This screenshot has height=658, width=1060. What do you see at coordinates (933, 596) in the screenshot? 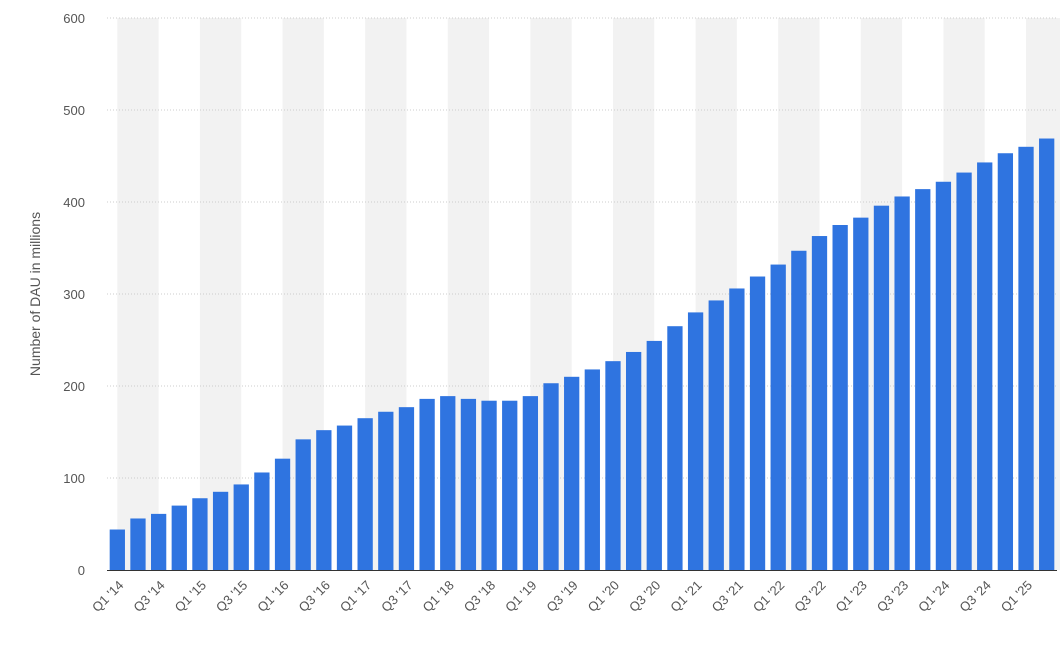
I see `x-tick-label: Q1 '24` at bounding box center [933, 596].